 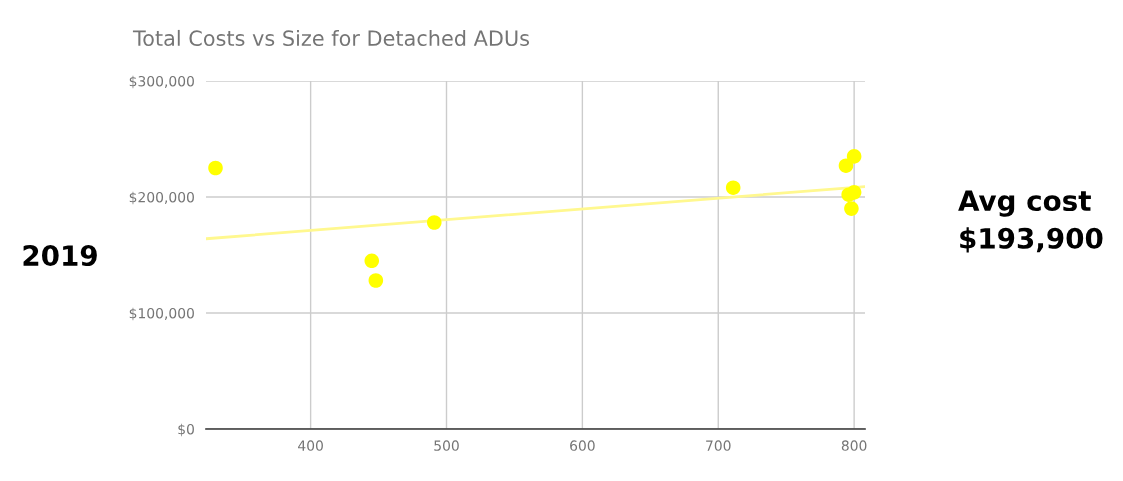 I want to click on y-tick-label: $300,000, so click(x=161, y=82).